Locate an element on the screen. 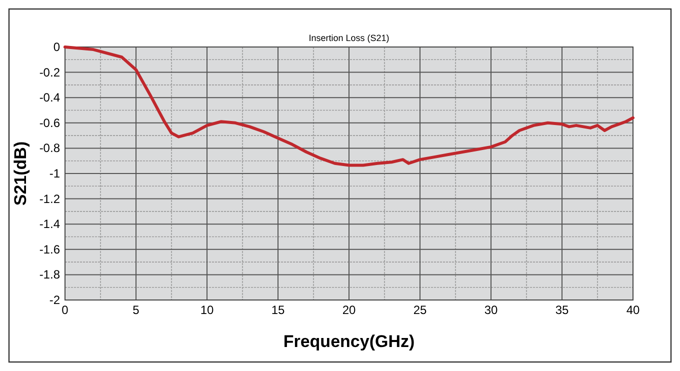 This screenshot has height=371, width=680. x-tick-label: 5 is located at coordinates (136, 310).